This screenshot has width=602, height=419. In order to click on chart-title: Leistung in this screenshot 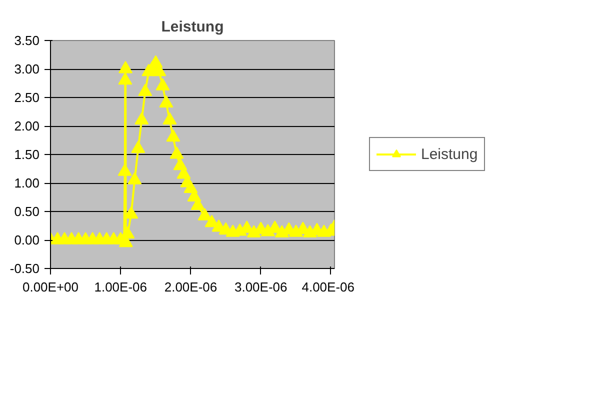, I will do `click(192, 27)`.